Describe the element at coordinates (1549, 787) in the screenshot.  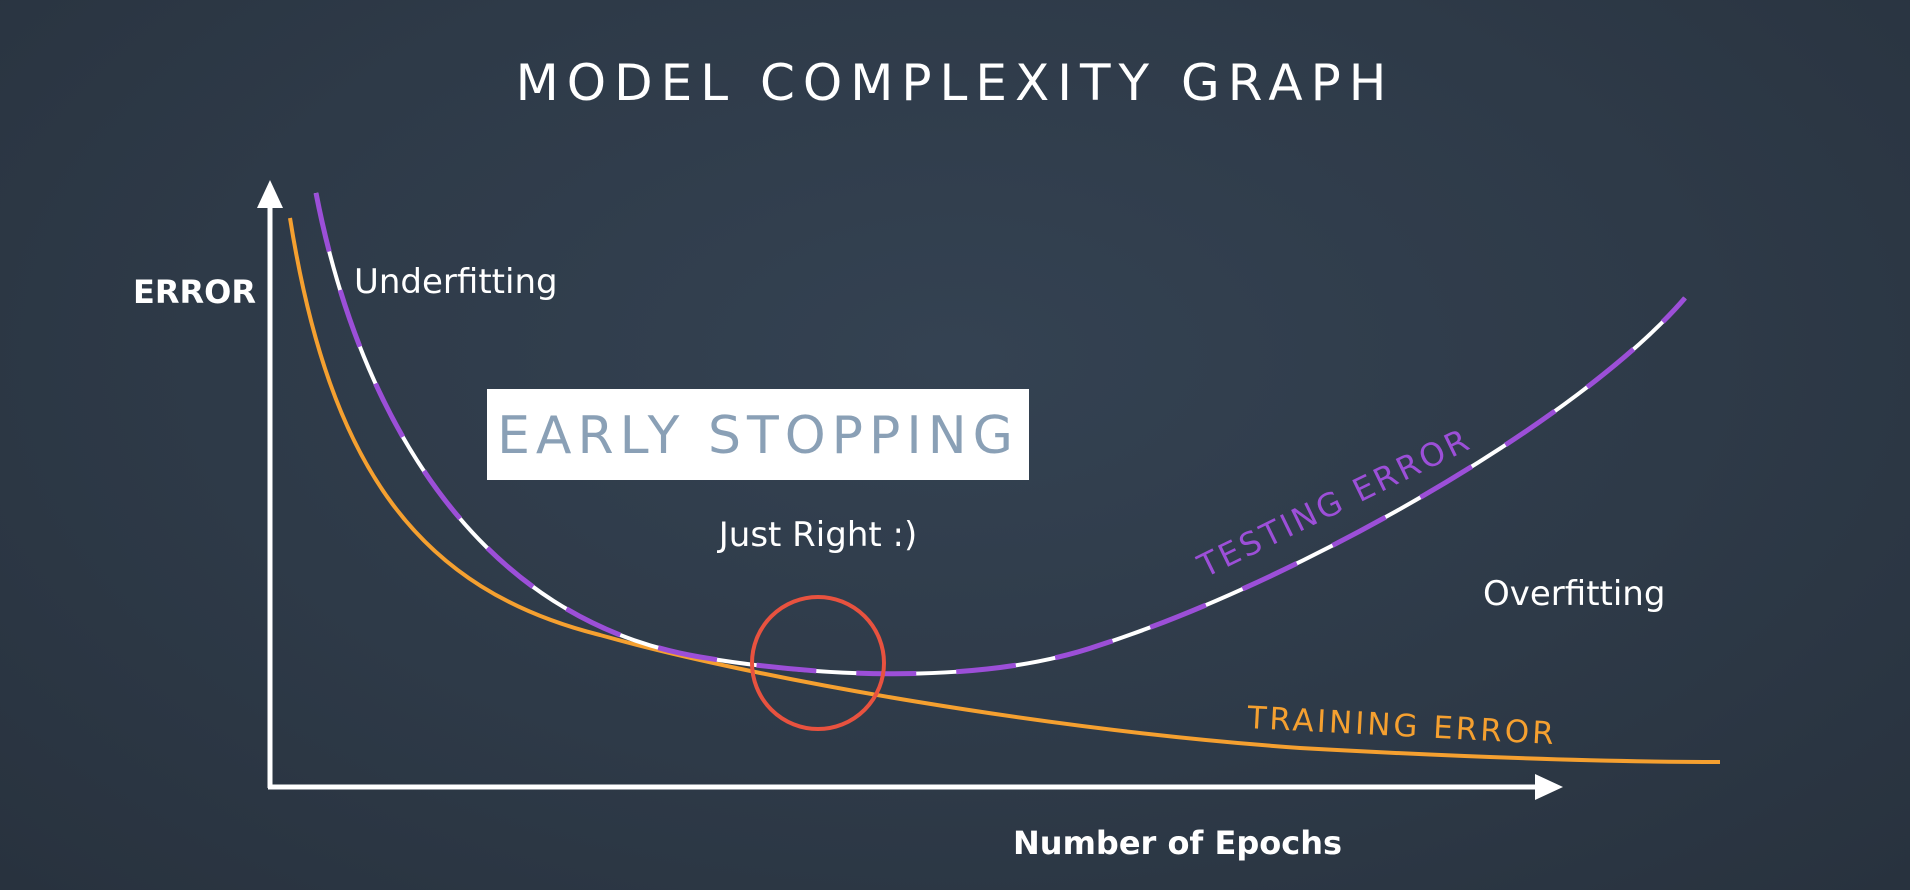
I see `x-axis-arrowhead` at that location.